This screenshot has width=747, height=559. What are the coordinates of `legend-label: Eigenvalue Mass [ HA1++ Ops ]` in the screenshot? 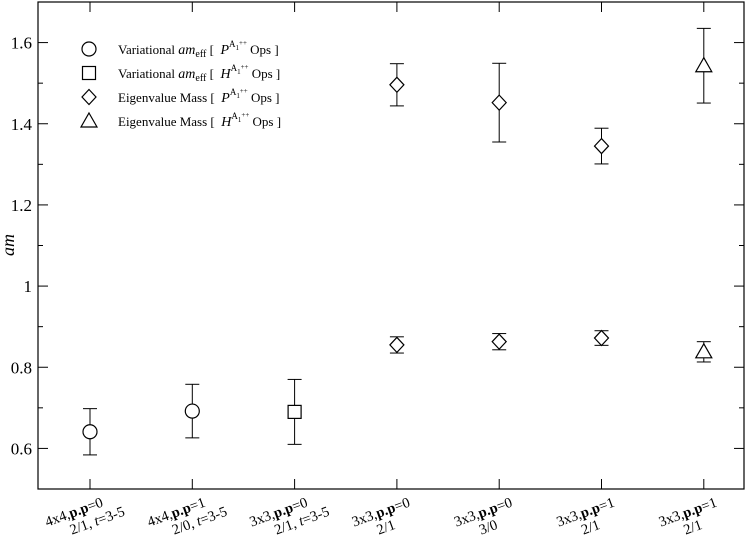 It's located at (199, 120).